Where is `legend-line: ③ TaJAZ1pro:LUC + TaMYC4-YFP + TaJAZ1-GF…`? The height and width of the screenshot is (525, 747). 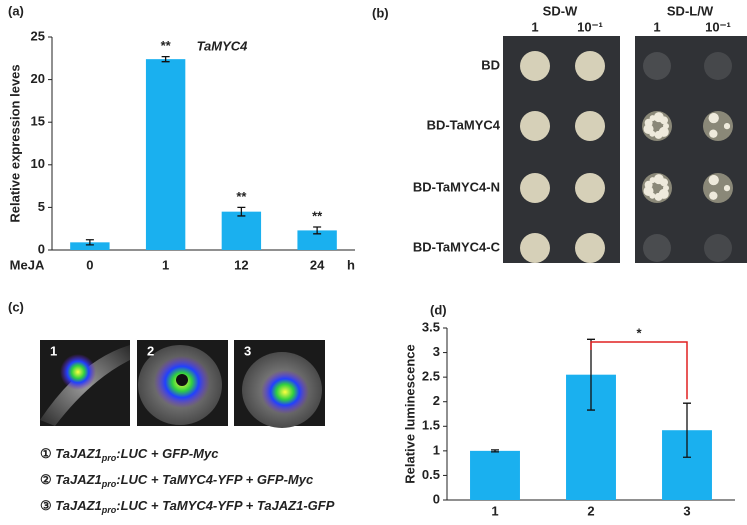 legend-line: ③ TaJAZ1pro:LUC + TaMYC4-YFP + TaJAZ1-GF… is located at coordinates (187, 506).